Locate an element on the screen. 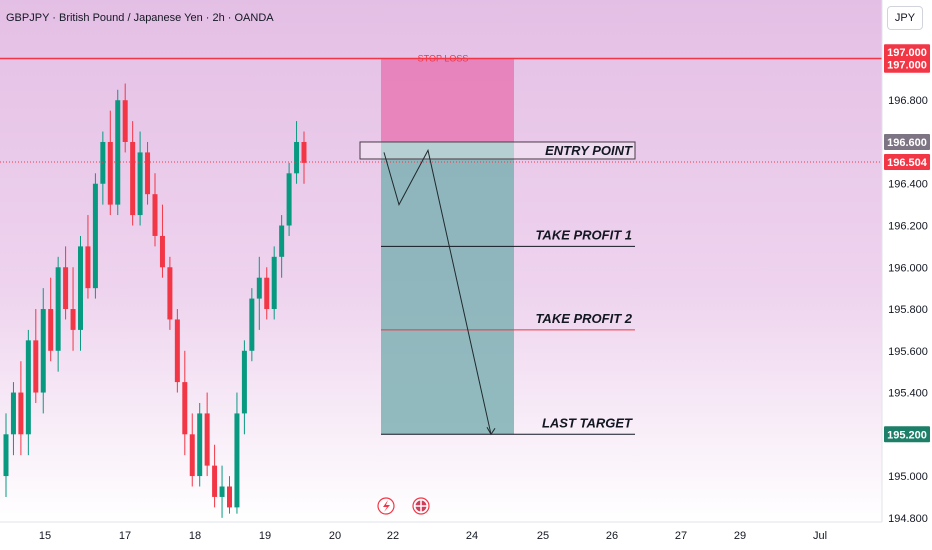 The height and width of the screenshot is (550, 932). y-tick-label: 195.400 is located at coordinates (908, 394).